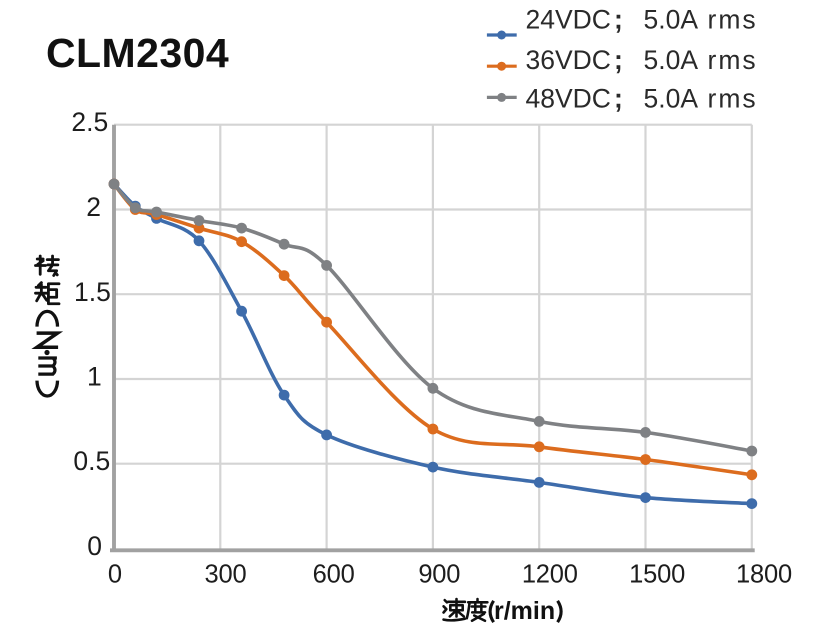  Describe the element at coordinates (94, 377) in the screenshot. I see `svg-text: 1` at that location.